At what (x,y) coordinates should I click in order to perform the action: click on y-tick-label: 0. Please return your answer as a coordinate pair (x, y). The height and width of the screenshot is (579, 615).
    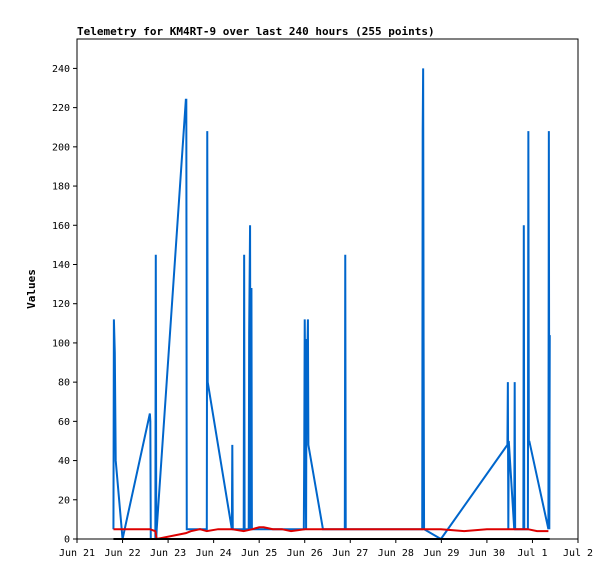
    Looking at the image, I should click on (67, 540).